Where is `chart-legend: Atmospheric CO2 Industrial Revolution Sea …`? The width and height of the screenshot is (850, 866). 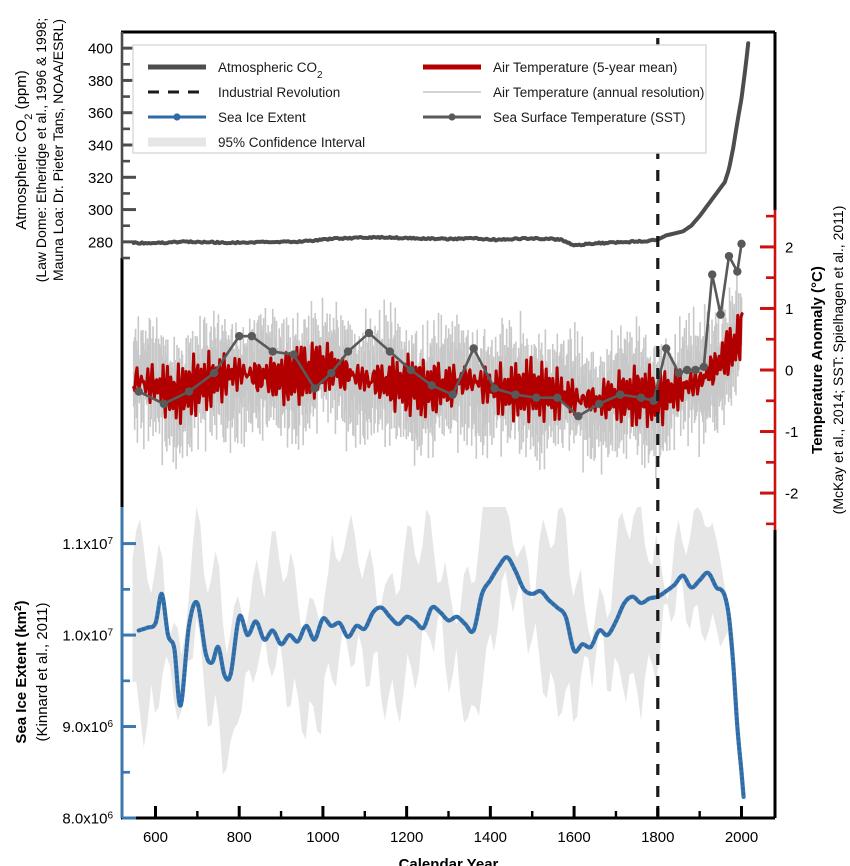 chart-legend: Atmospheric CO2 Industrial Revolution Sea … is located at coordinates (419, 99).